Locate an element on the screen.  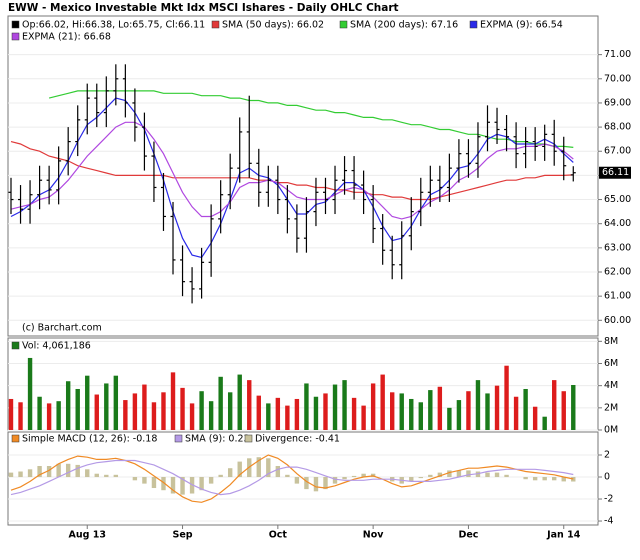
x-tick-label: Nov is located at coordinates (373, 535).